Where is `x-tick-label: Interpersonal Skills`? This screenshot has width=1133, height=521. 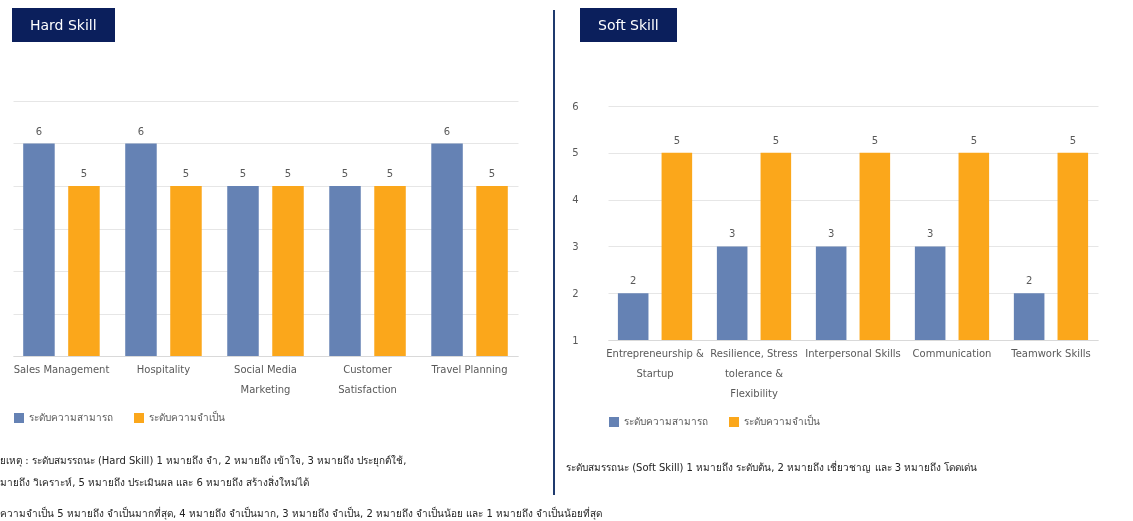 x-tick-label: Interpersonal Skills is located at coordinates (853, 353).